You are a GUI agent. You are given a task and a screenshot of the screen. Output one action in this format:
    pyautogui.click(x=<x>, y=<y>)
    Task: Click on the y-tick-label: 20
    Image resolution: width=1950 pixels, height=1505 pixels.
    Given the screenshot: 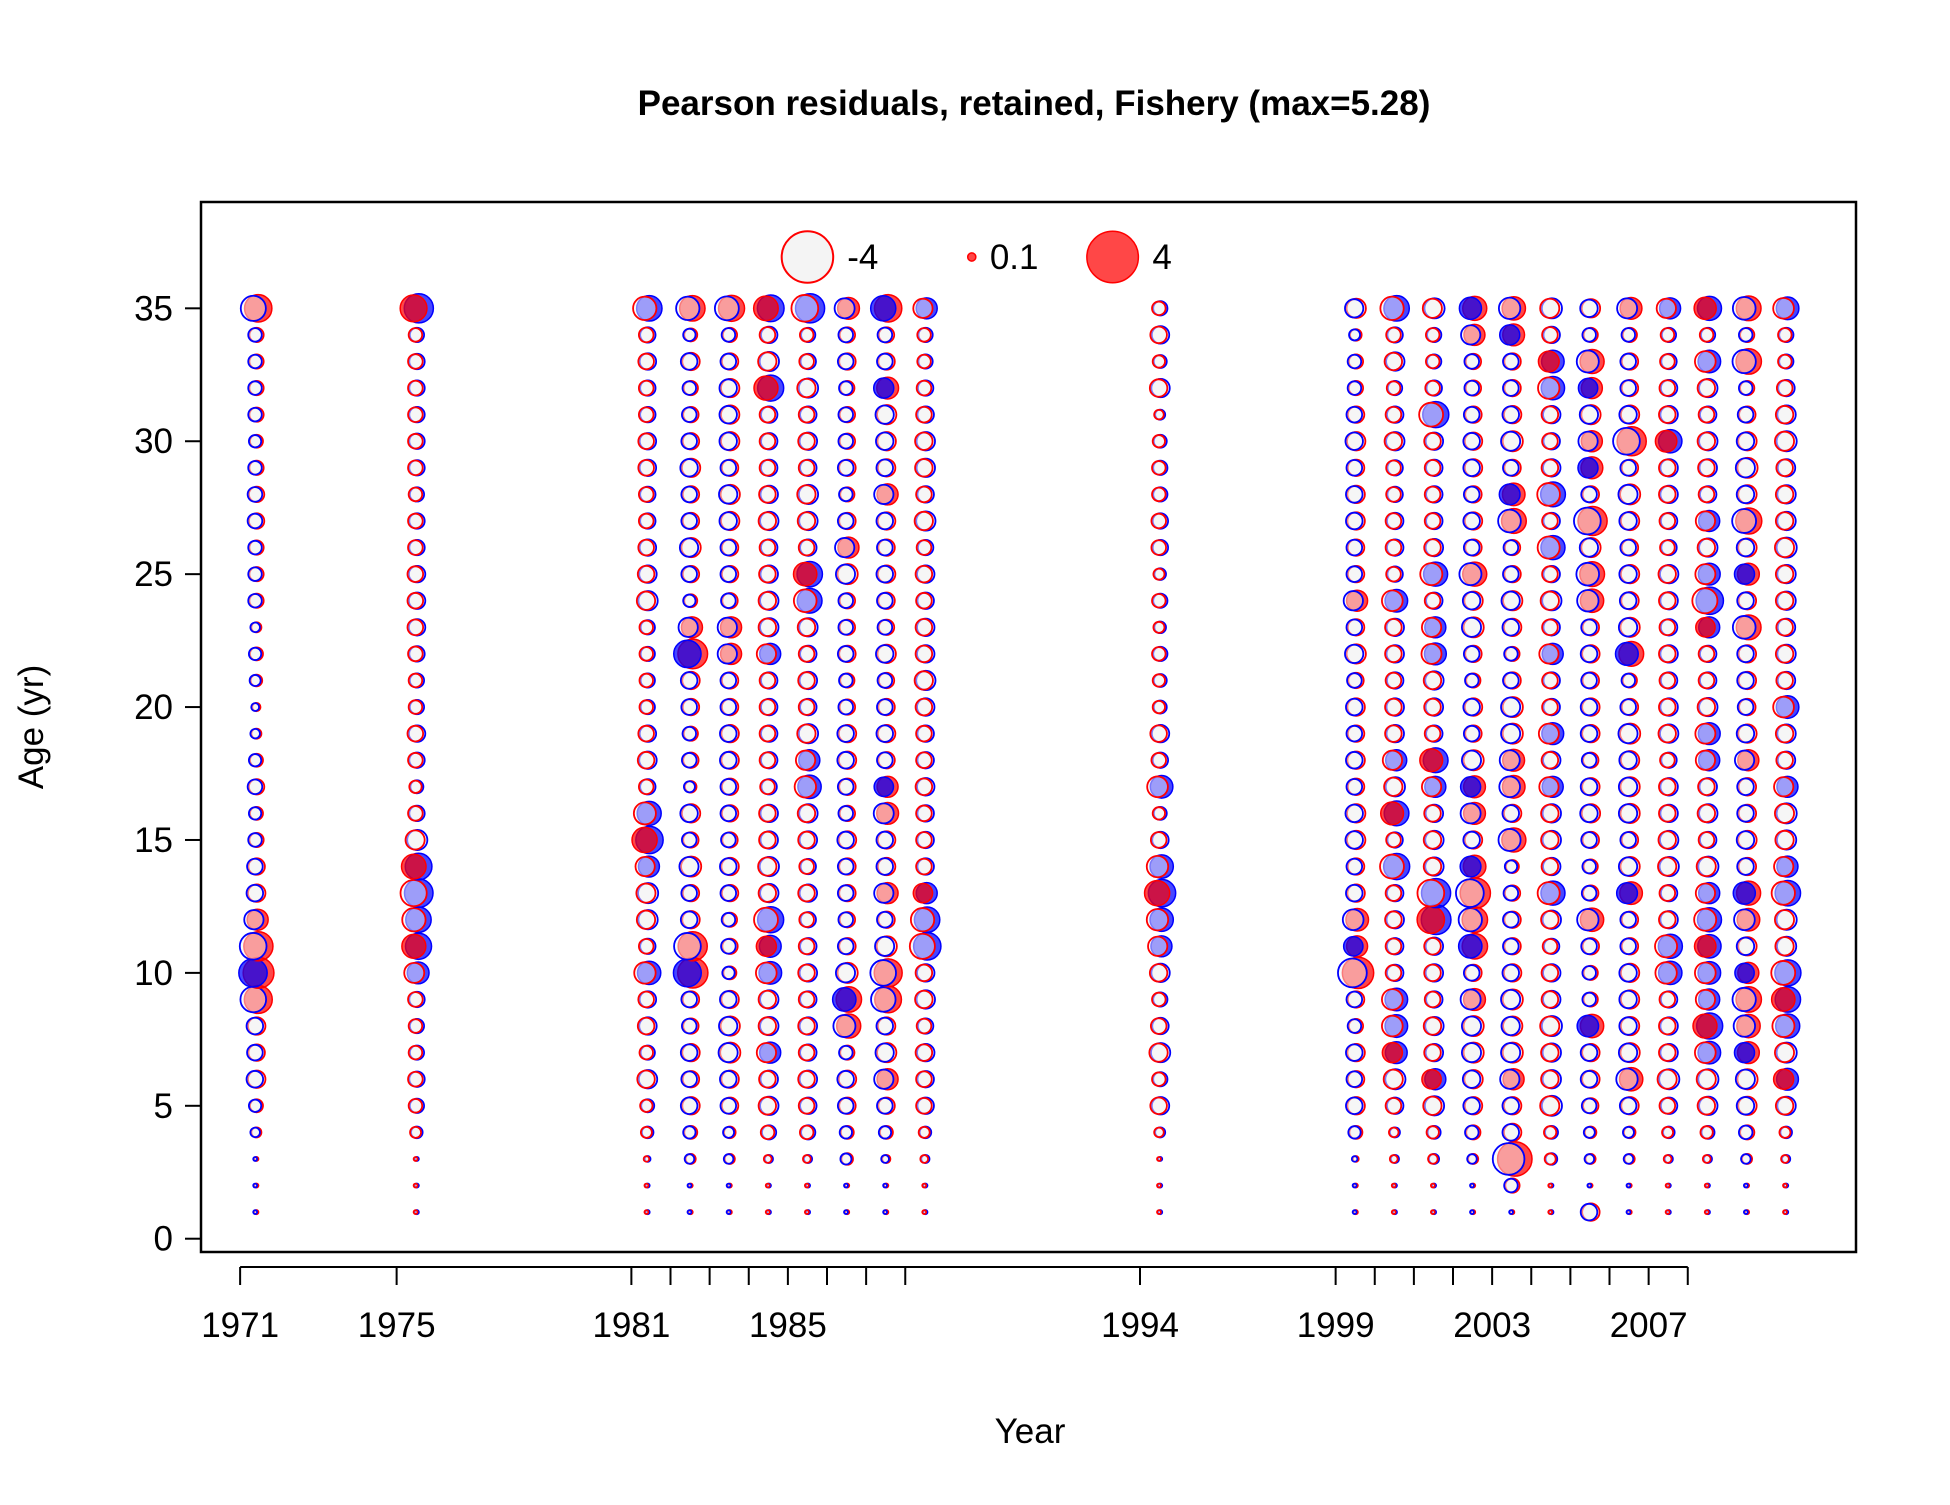 What is the action you would take?
    pyautogui.click(x=153, y=707)
    